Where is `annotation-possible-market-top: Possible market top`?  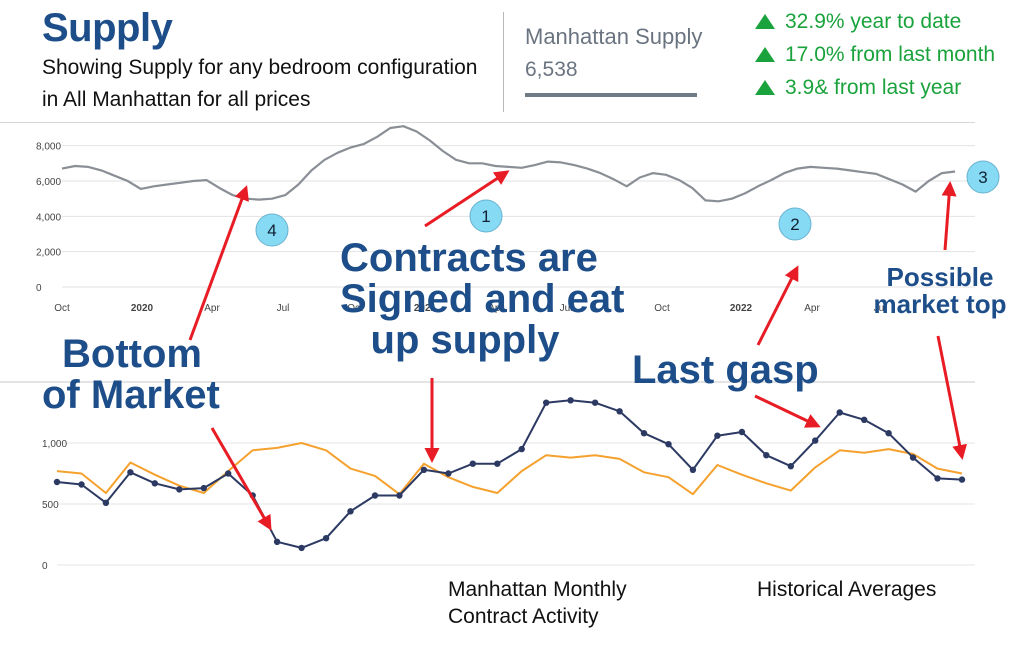
annotation-possible-market-top: Possible market top is located at coordinates (940, 290).